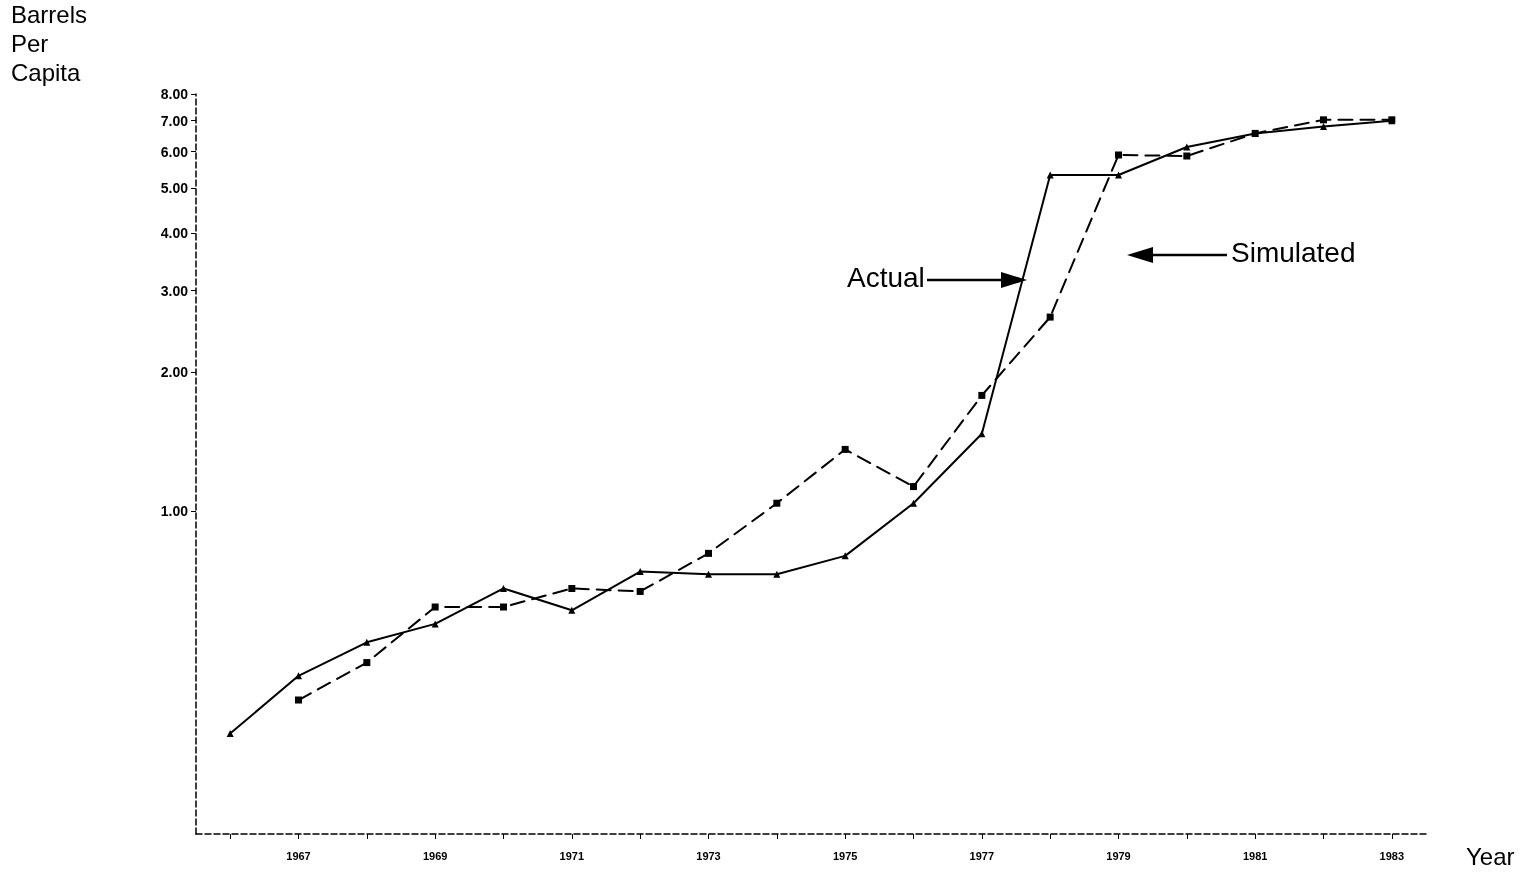 The height and width of the screenshot is (876, 1536). I want to click on y-tick-label: 5.00, so click(174, 188).